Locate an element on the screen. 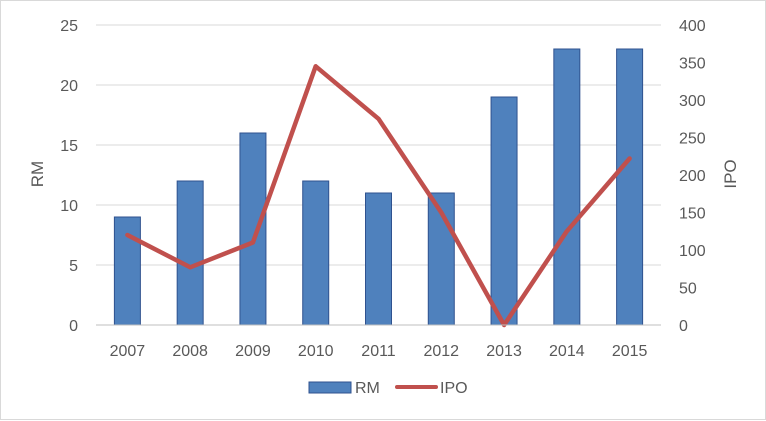  left-tick-label: 0 is located at coordinates (73, 326).